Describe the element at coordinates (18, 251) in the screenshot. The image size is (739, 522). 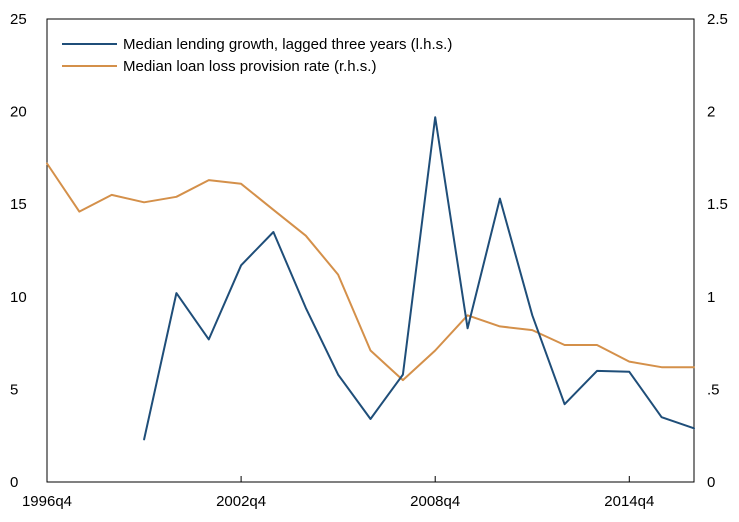
I see `left-axis: 0 5 10 15 20 25` at that location.